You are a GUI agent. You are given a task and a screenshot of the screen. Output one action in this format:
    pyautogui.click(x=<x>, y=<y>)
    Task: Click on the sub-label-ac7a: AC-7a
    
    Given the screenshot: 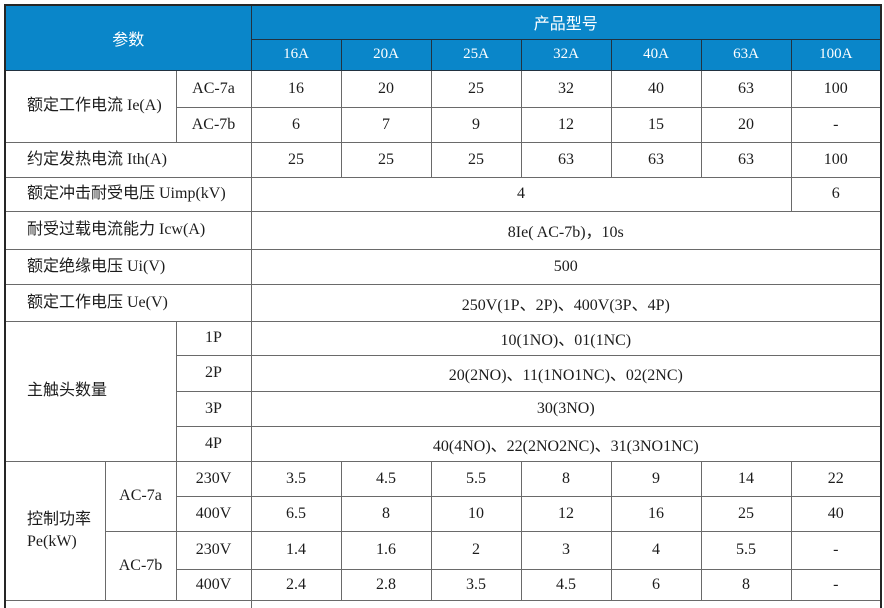 What is the action you would take?
    pyautogui.click(x=213, y=88)
    